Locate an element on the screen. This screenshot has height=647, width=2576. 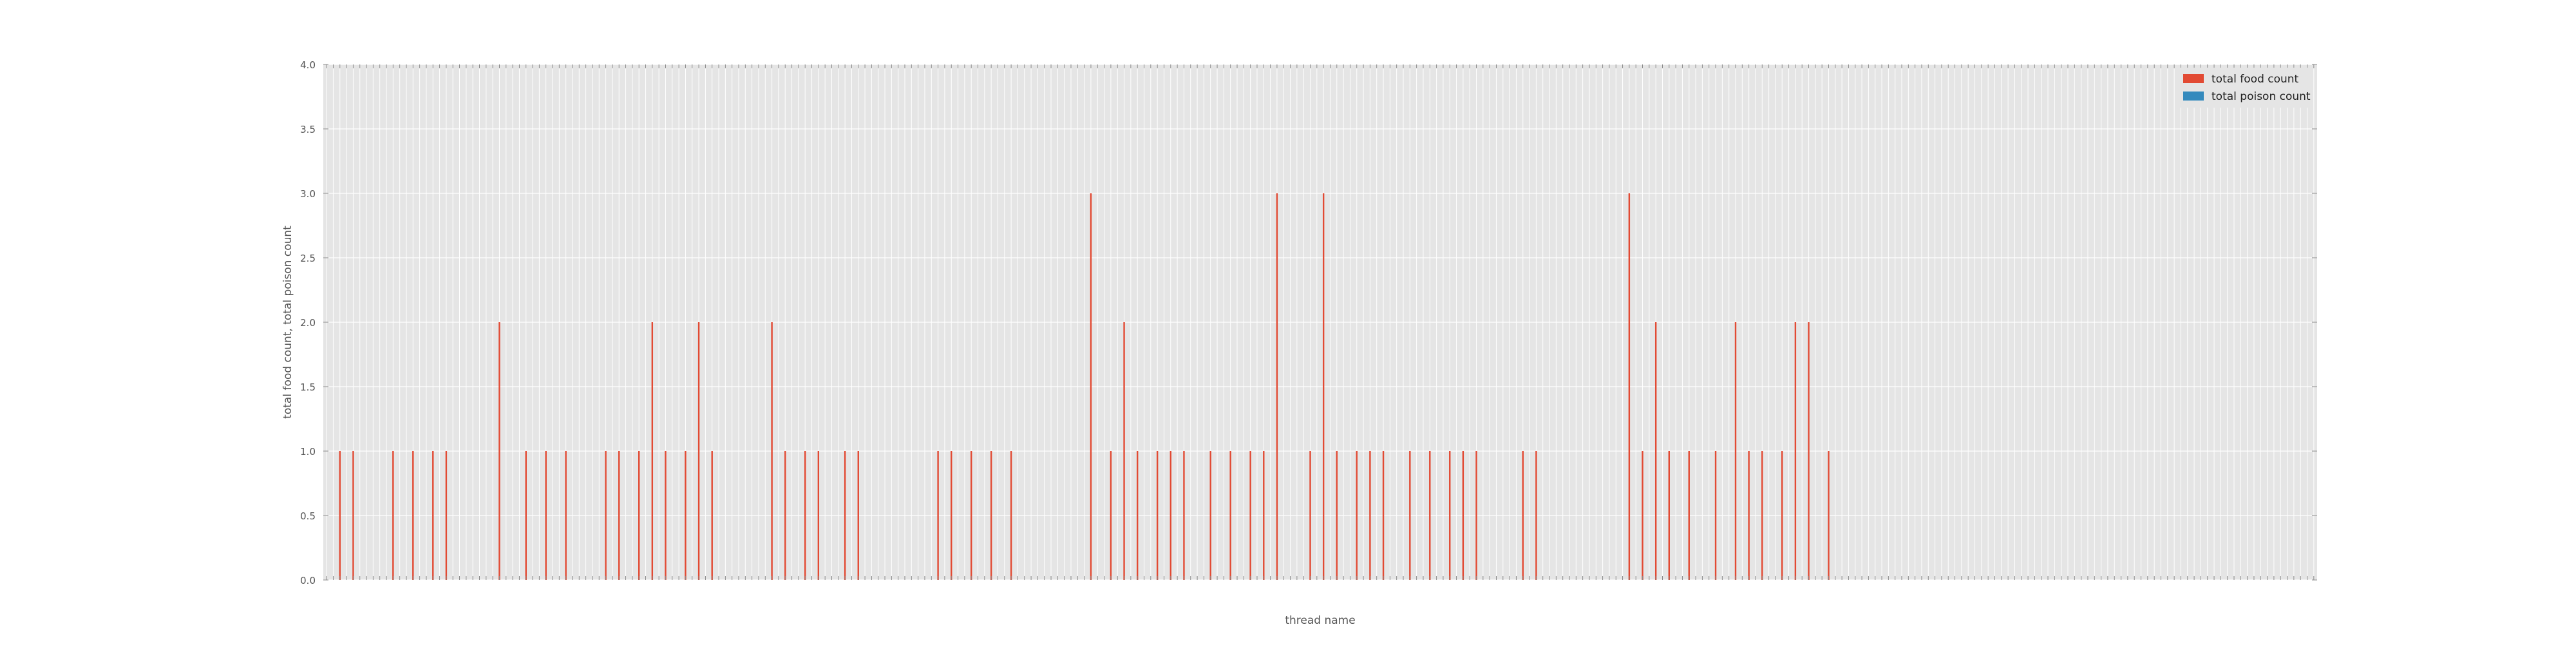
y-tick-label: 4.0 is located at coordinates (308, 65).